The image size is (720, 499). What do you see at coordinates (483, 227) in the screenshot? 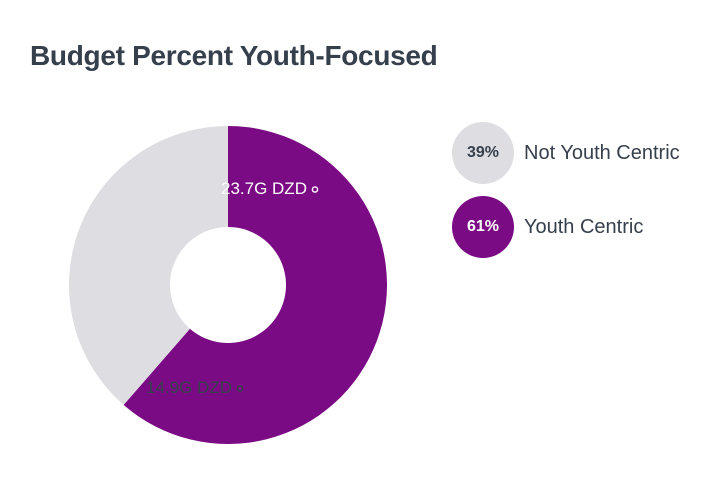
I see `legend-badge-youth-centric: 61%` at bounding box center [483, 227].